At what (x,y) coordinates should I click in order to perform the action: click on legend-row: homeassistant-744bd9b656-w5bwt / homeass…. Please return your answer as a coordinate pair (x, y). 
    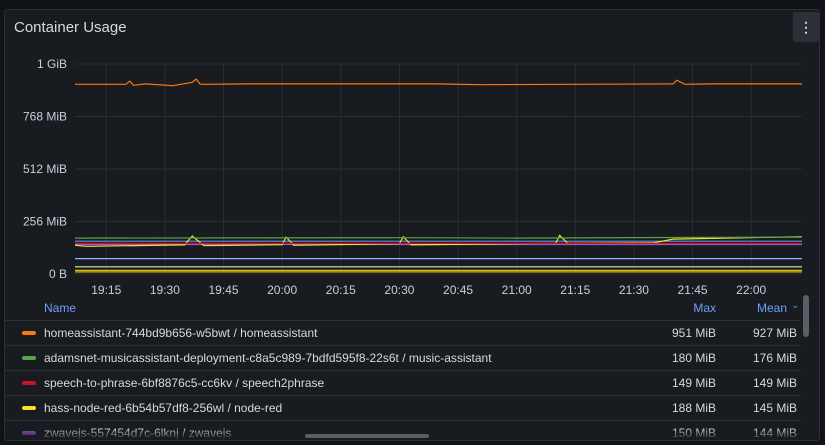
    Looking at the image, I should click on (403, 333).